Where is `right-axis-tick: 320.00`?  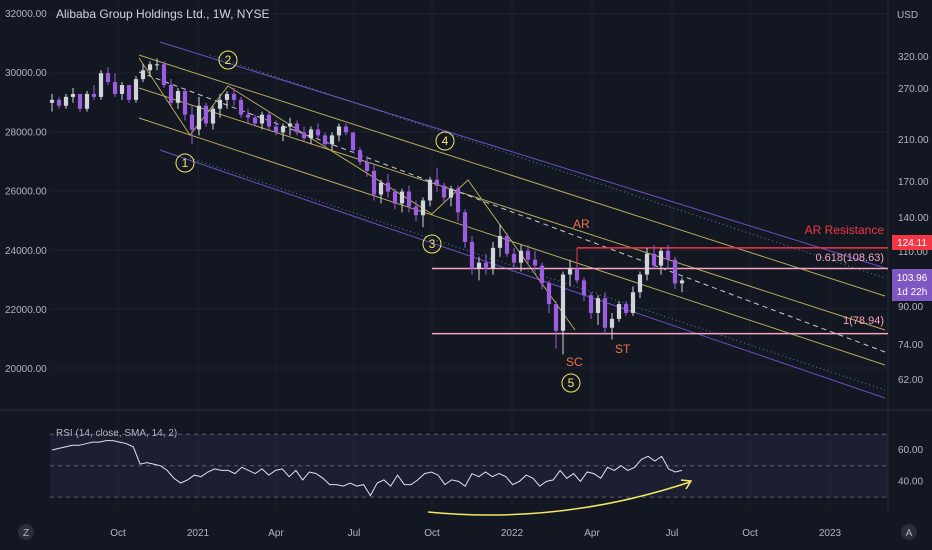 right-axis-tick: 320.00 is located at coordinates (913, 57).